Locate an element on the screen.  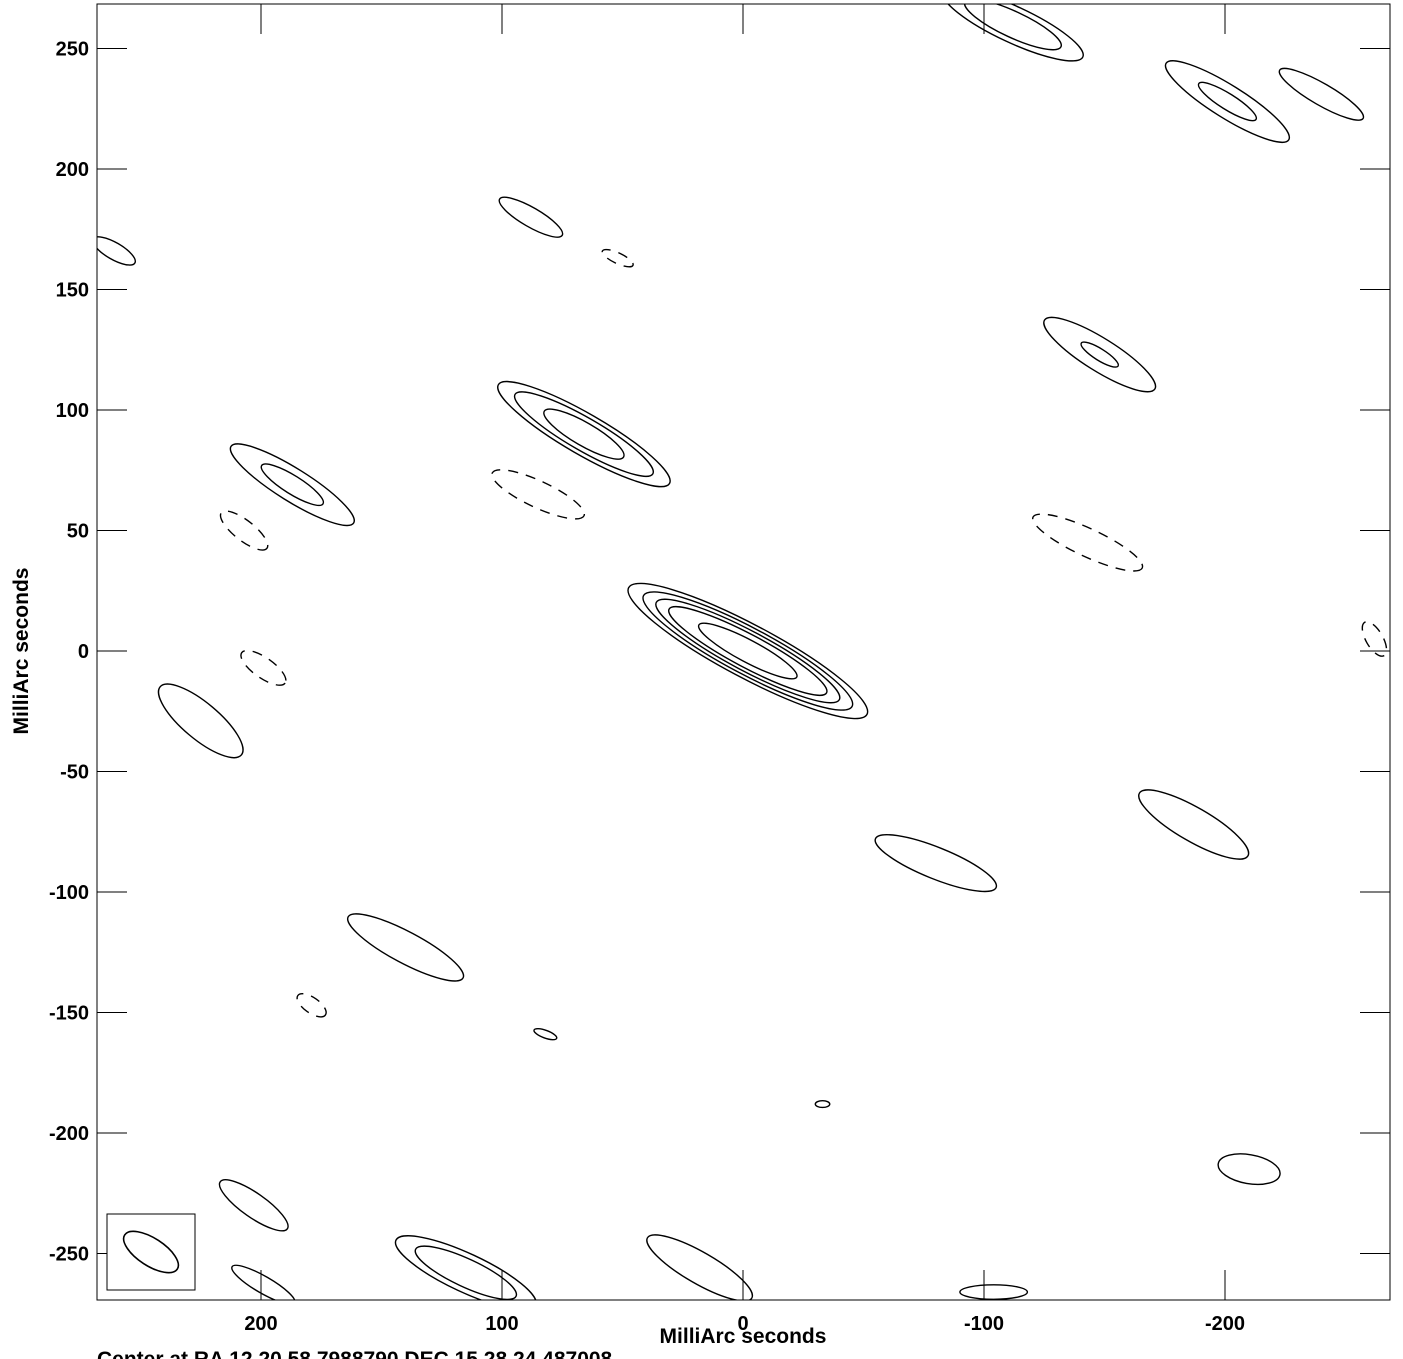
y-tick-label: 200 is located at coordinates (72, 170).